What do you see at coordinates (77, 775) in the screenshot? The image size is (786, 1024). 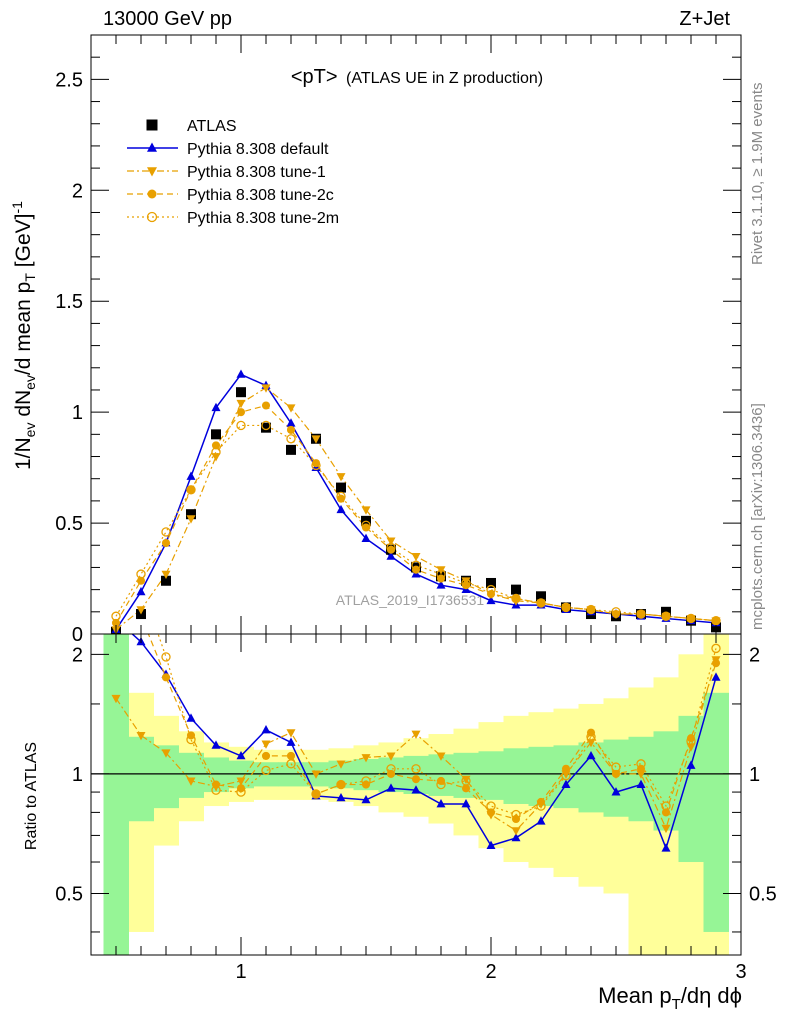 I see `ratio-y-tick-label: 1` at bounding box center [77, 775].